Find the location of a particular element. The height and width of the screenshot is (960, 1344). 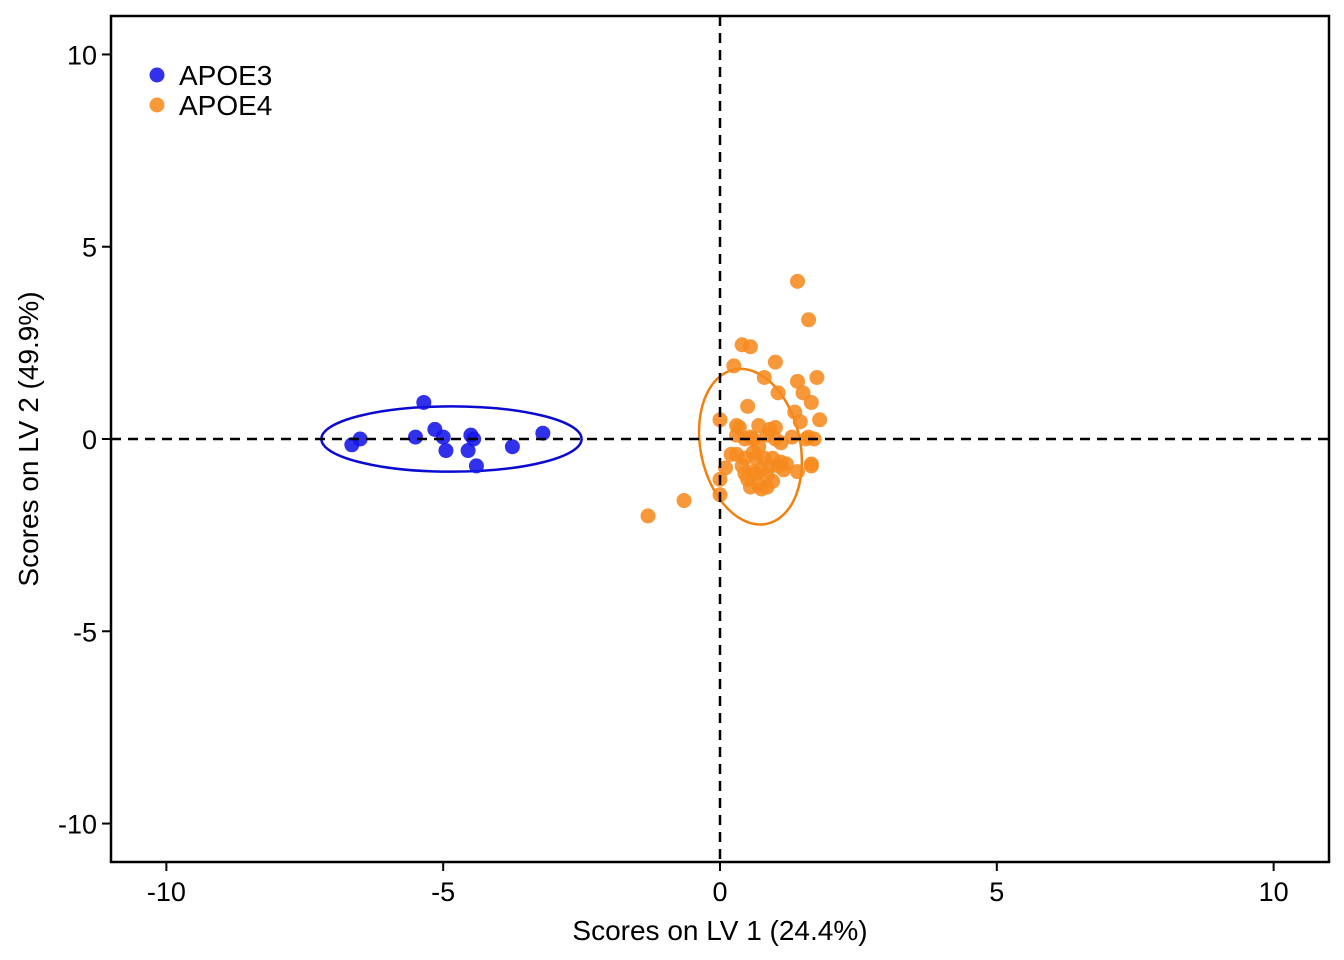

y-tick-label: 5 is located at coordinates (89, 248).